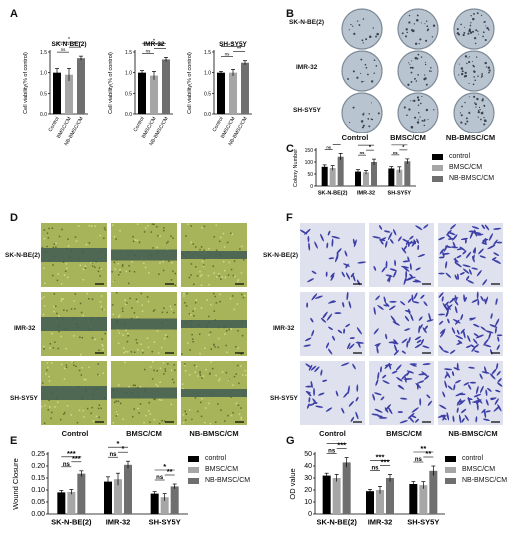 The height and width of the screenshot is (550, 510). Describe the element at coordinates (476, 469) in the screenshot. I see `legend-g: control BMSC/CM NB-BMSC/CM` at that location.